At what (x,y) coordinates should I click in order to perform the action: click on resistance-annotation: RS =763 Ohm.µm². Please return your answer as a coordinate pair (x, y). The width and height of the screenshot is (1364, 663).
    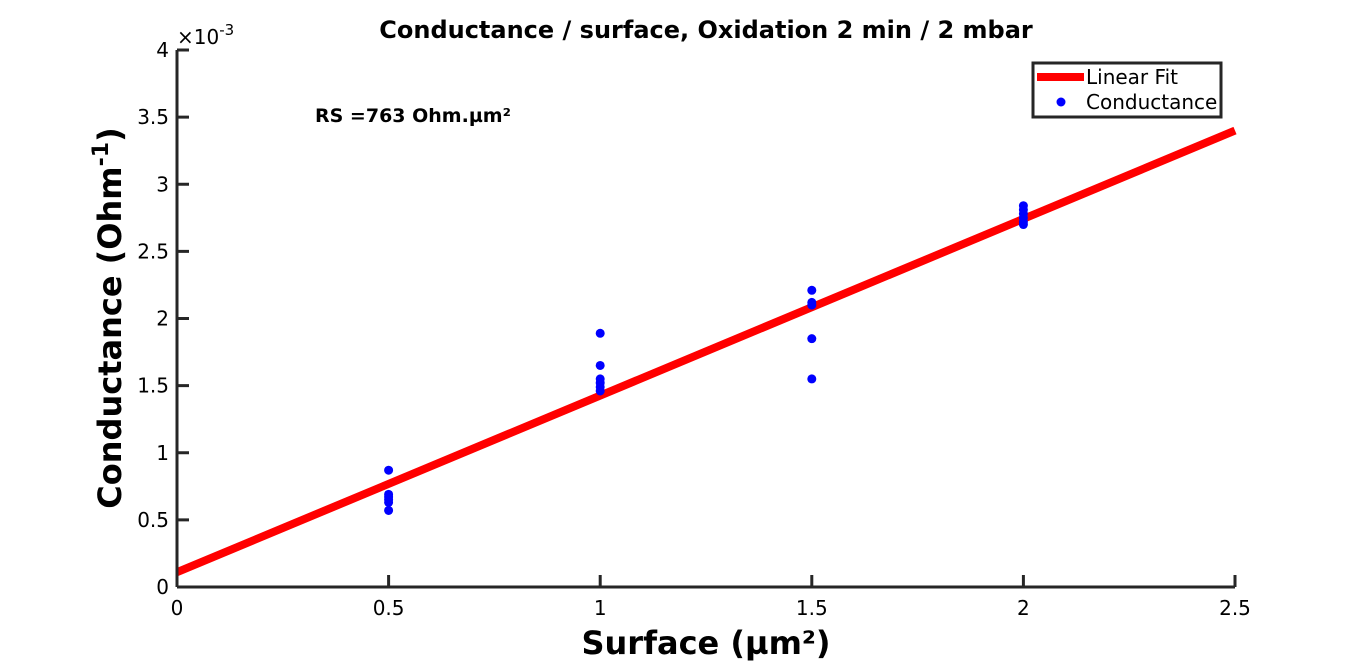
    Looking at the image, I should click on (413, 116).